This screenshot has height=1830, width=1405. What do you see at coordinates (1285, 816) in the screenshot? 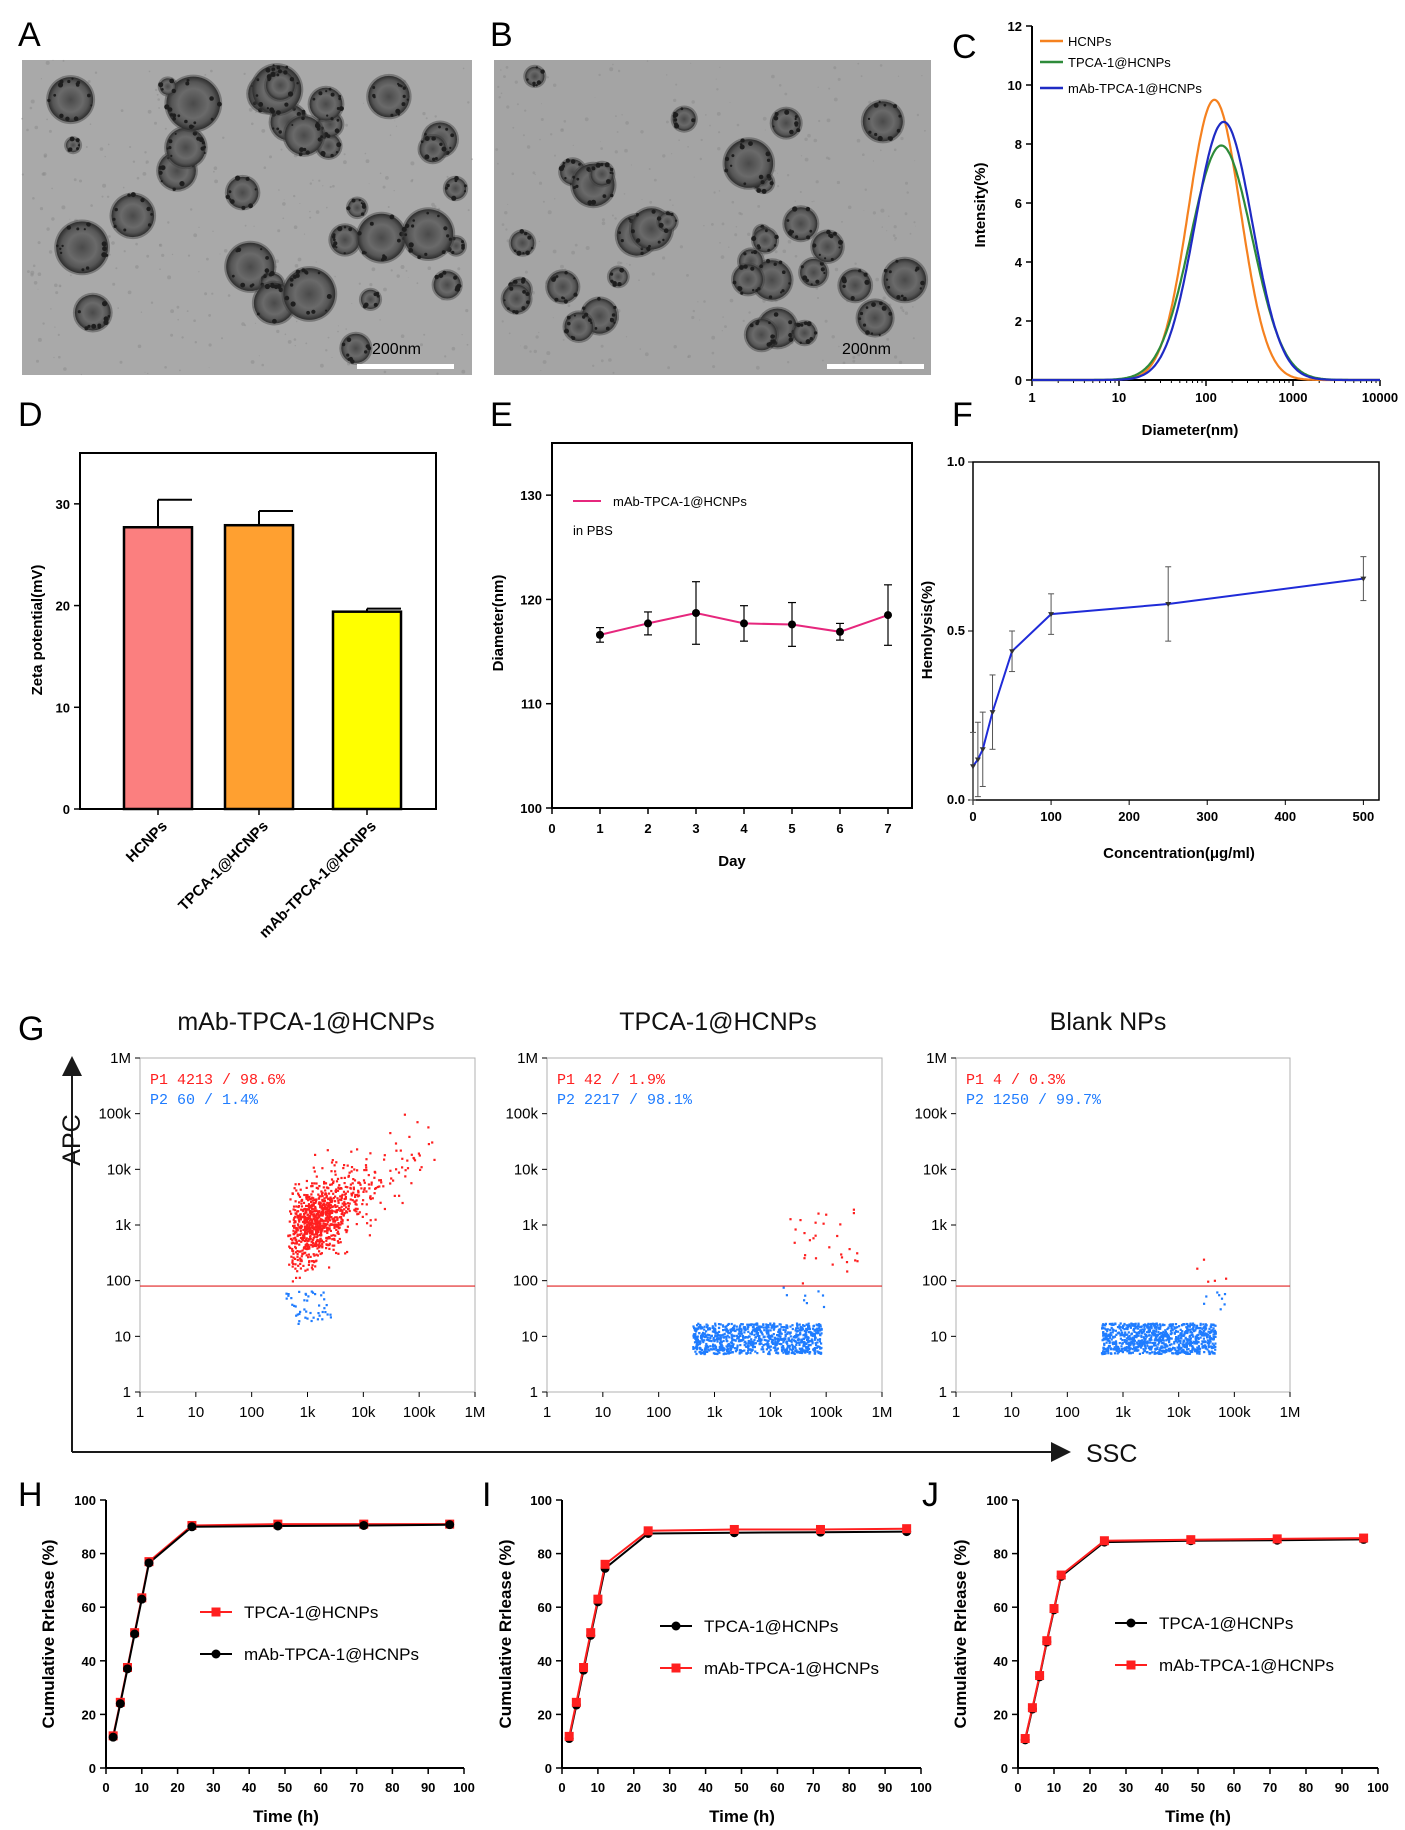
I see `x-tick-label: 400` at bounding box center [1285, 816].